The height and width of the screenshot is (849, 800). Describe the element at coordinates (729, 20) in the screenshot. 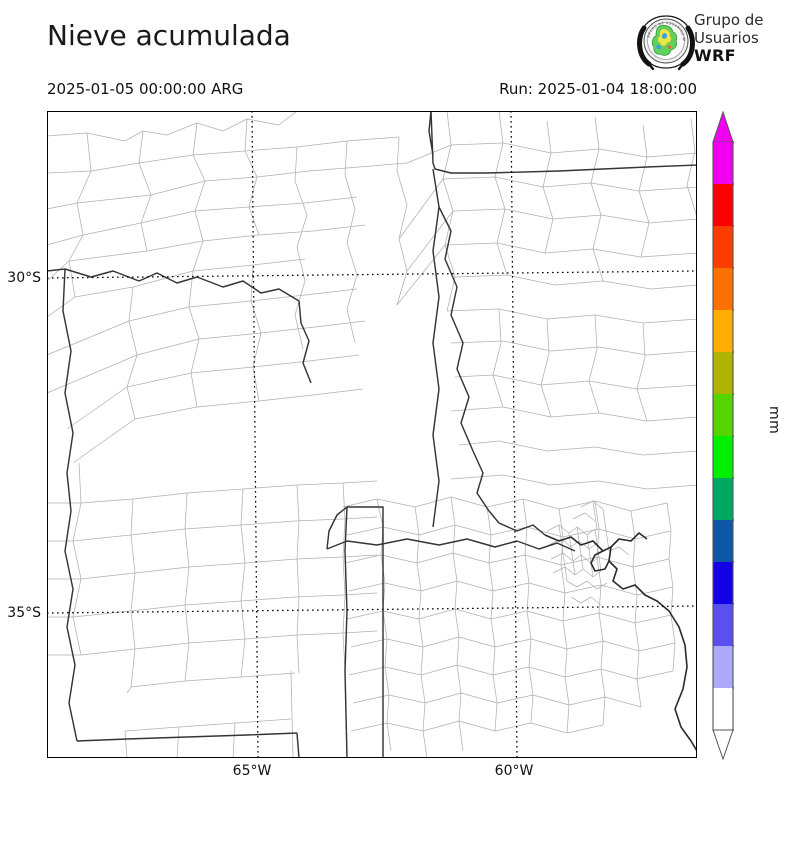

I see `logo-line-1: Grupo de` at that location.